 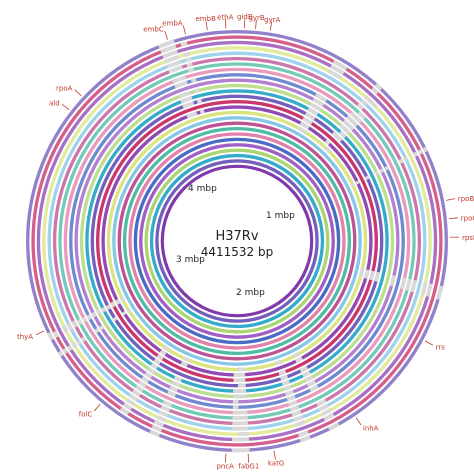 I want to click on scale-marker-4mbp: 4 mbp, so click(x=202, y=189).